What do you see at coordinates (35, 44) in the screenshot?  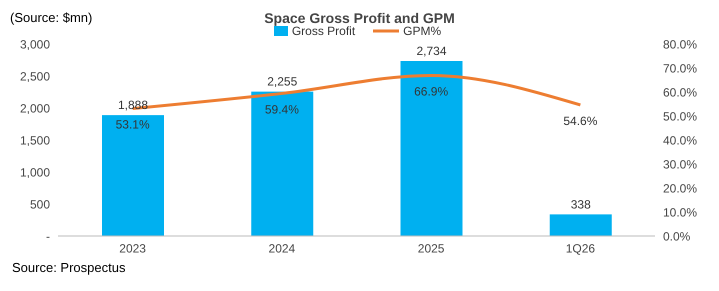 I see `y-tick-label: 3,000` at bounding box center [35, 44].